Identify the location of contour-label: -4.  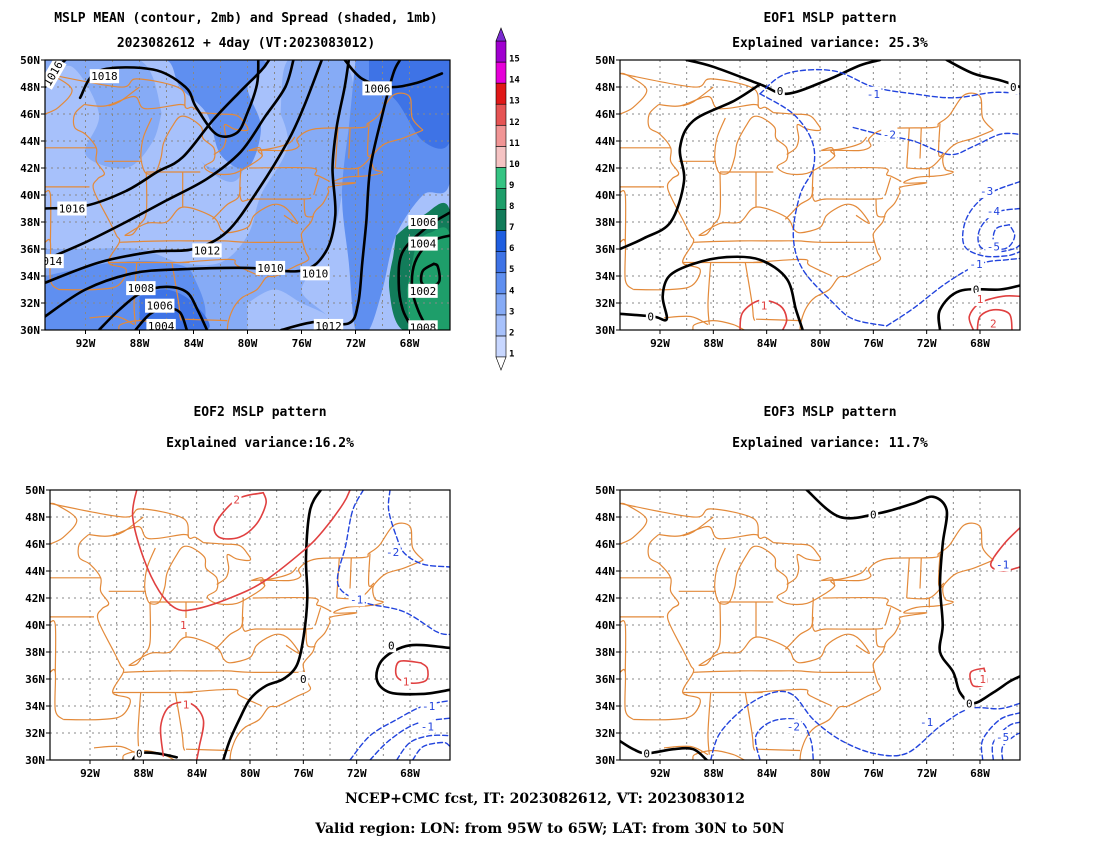
(993, 211).